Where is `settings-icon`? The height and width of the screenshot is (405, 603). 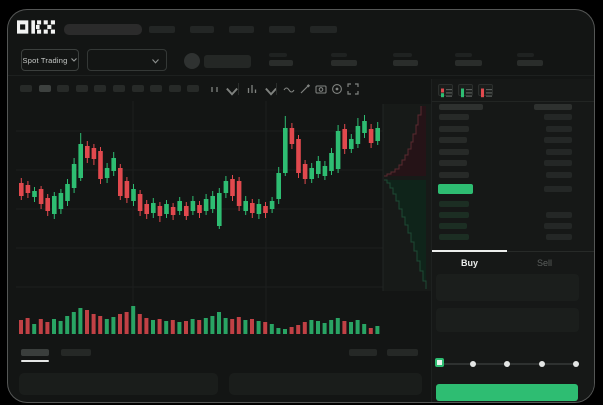
settings-icon is located at coordinates (337, 89).